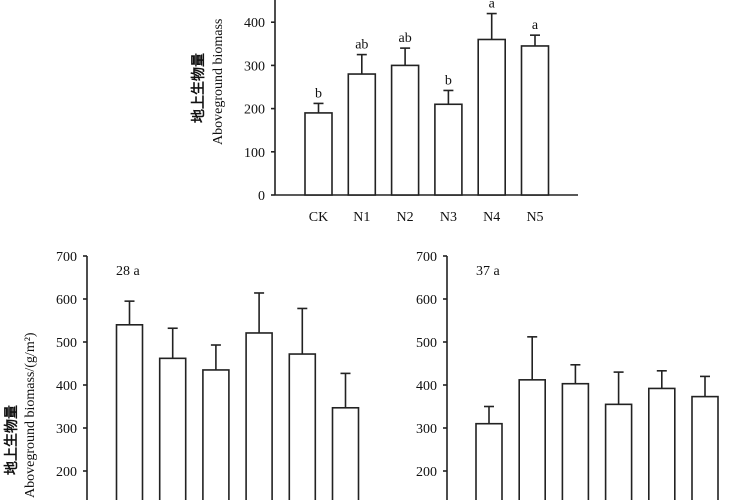 Image resolution: width=750 pixels, height=500 pixels. I want to click on x-tick-label: N3, so click(448, 217).